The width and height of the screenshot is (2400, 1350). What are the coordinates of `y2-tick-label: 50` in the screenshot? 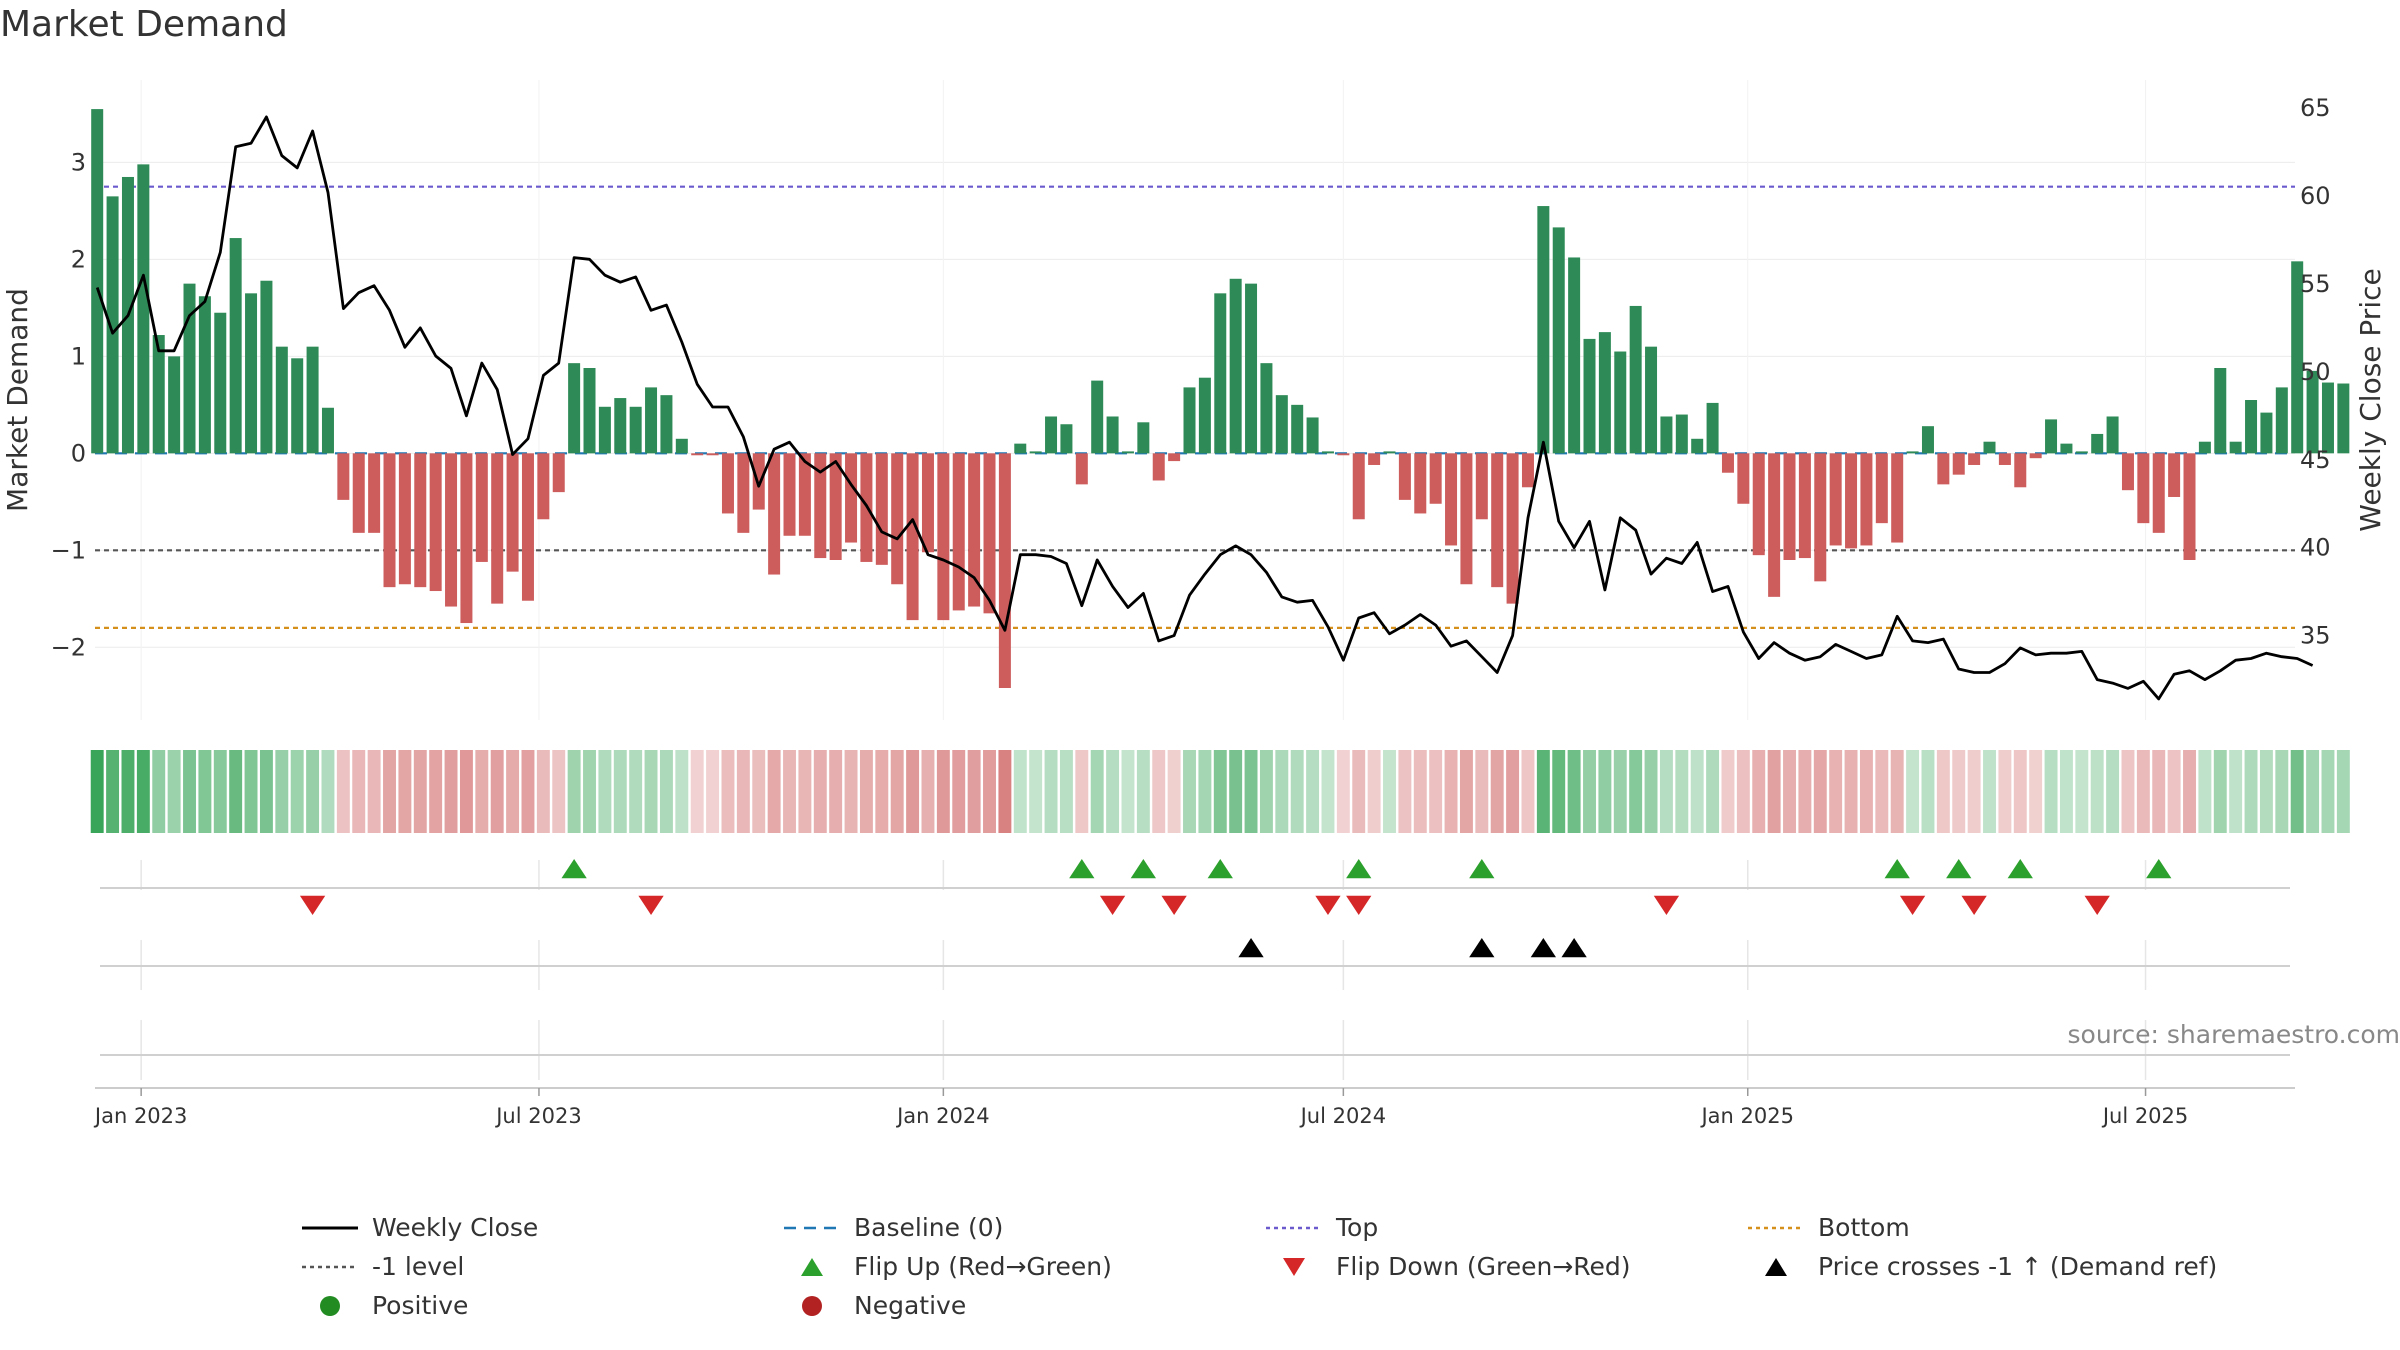 It's located at (2315, 372).